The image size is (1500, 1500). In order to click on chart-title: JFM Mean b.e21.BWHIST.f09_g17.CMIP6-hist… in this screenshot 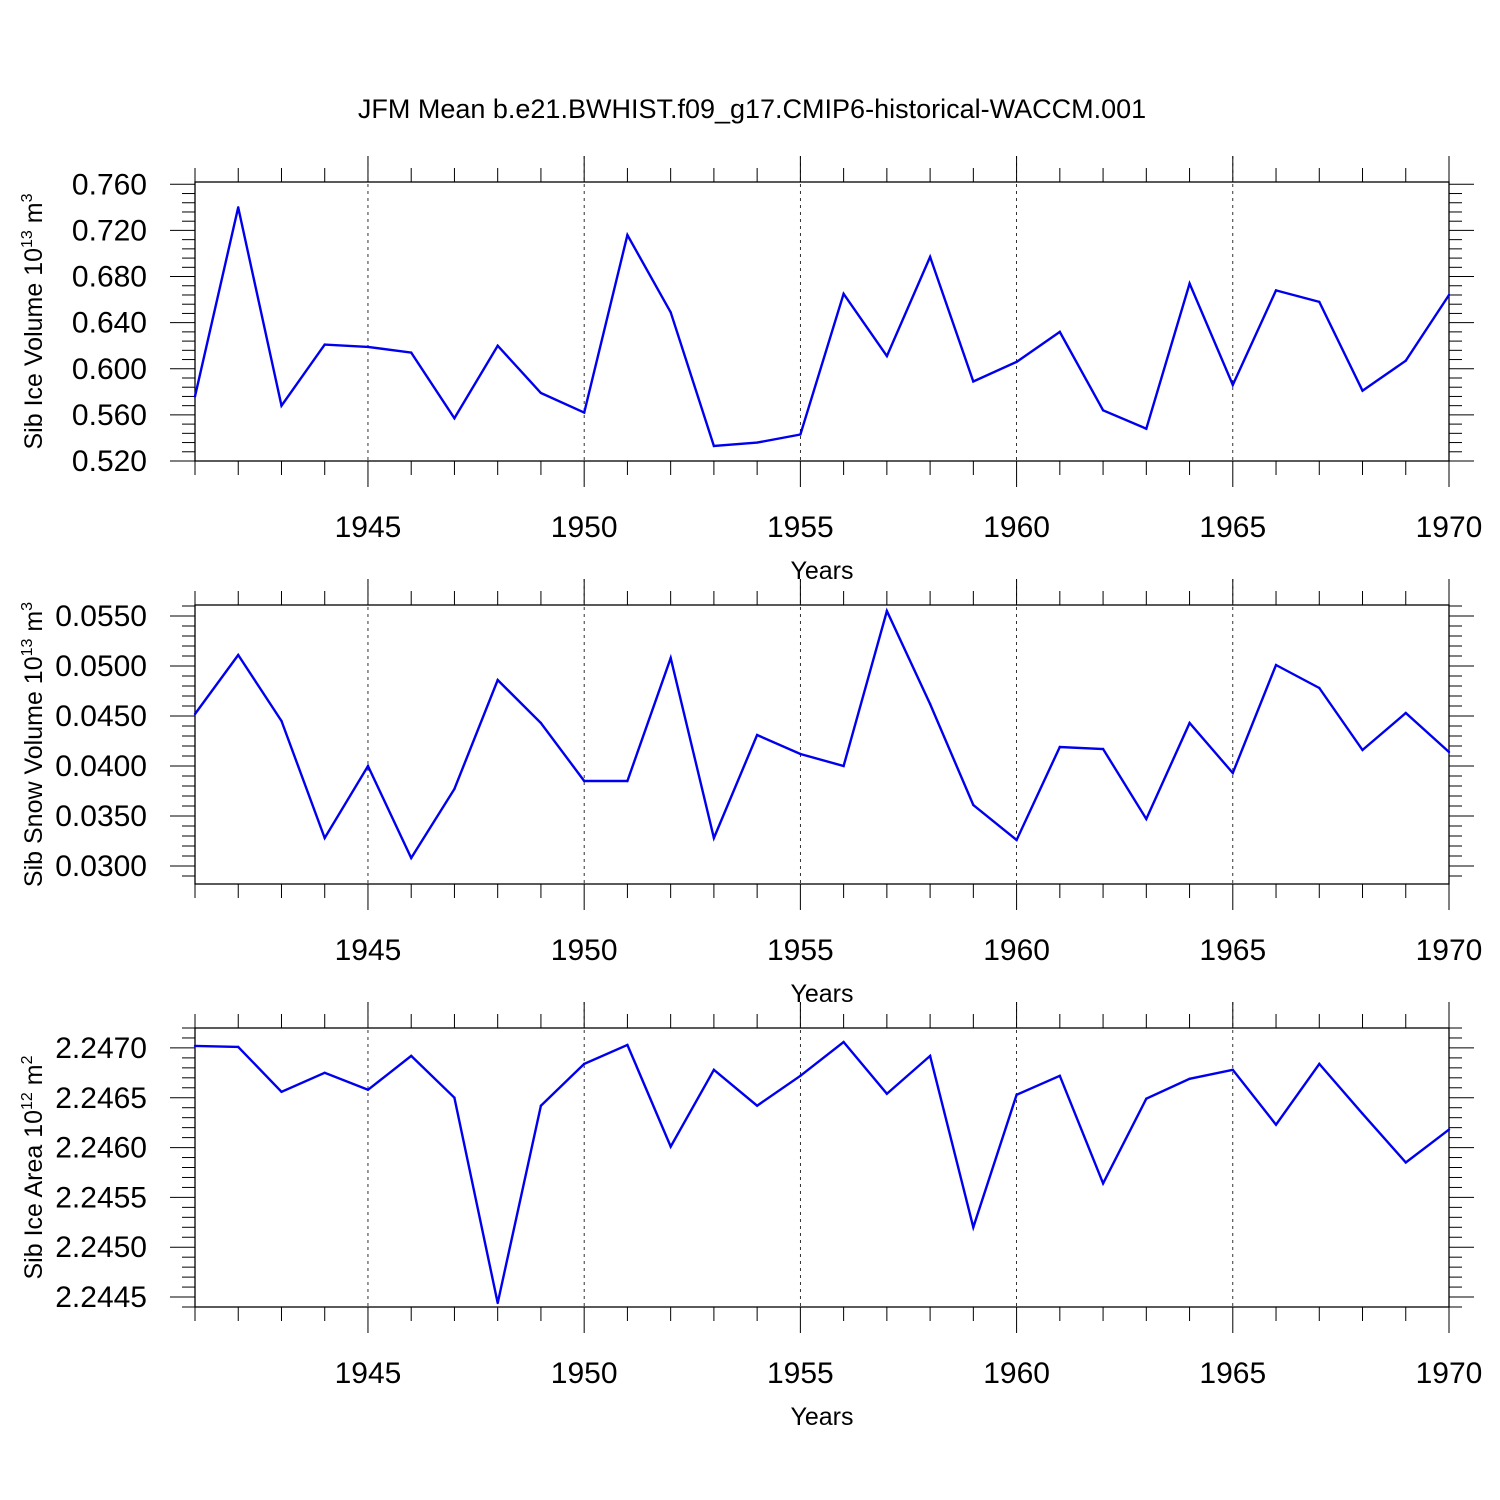, I will do `click(752, 109)`.